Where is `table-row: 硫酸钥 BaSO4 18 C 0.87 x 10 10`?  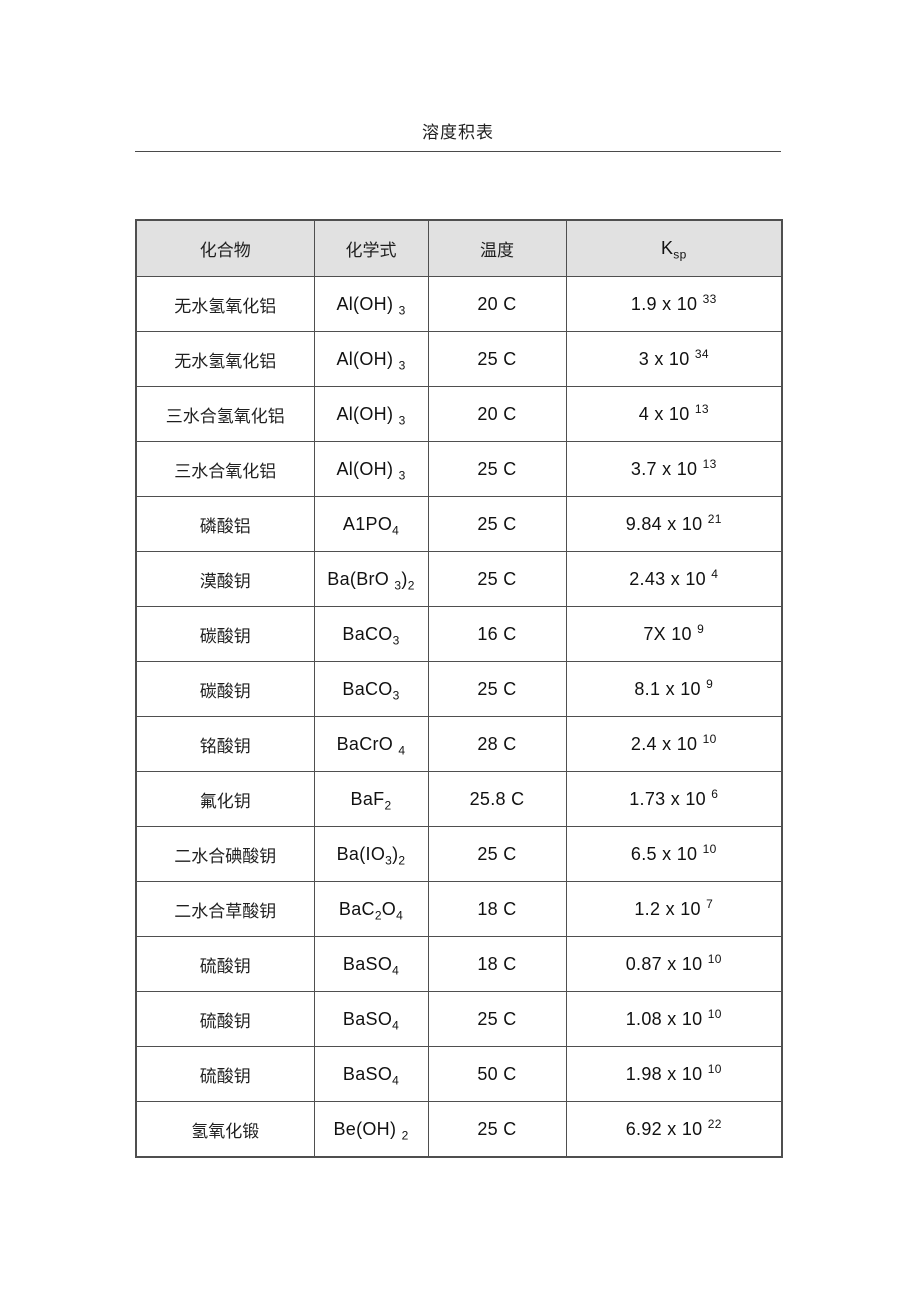
table-row: 硫酸钥 BaSO4 18 C 0.87 x 10 10 is located at coordinates (459, 964).